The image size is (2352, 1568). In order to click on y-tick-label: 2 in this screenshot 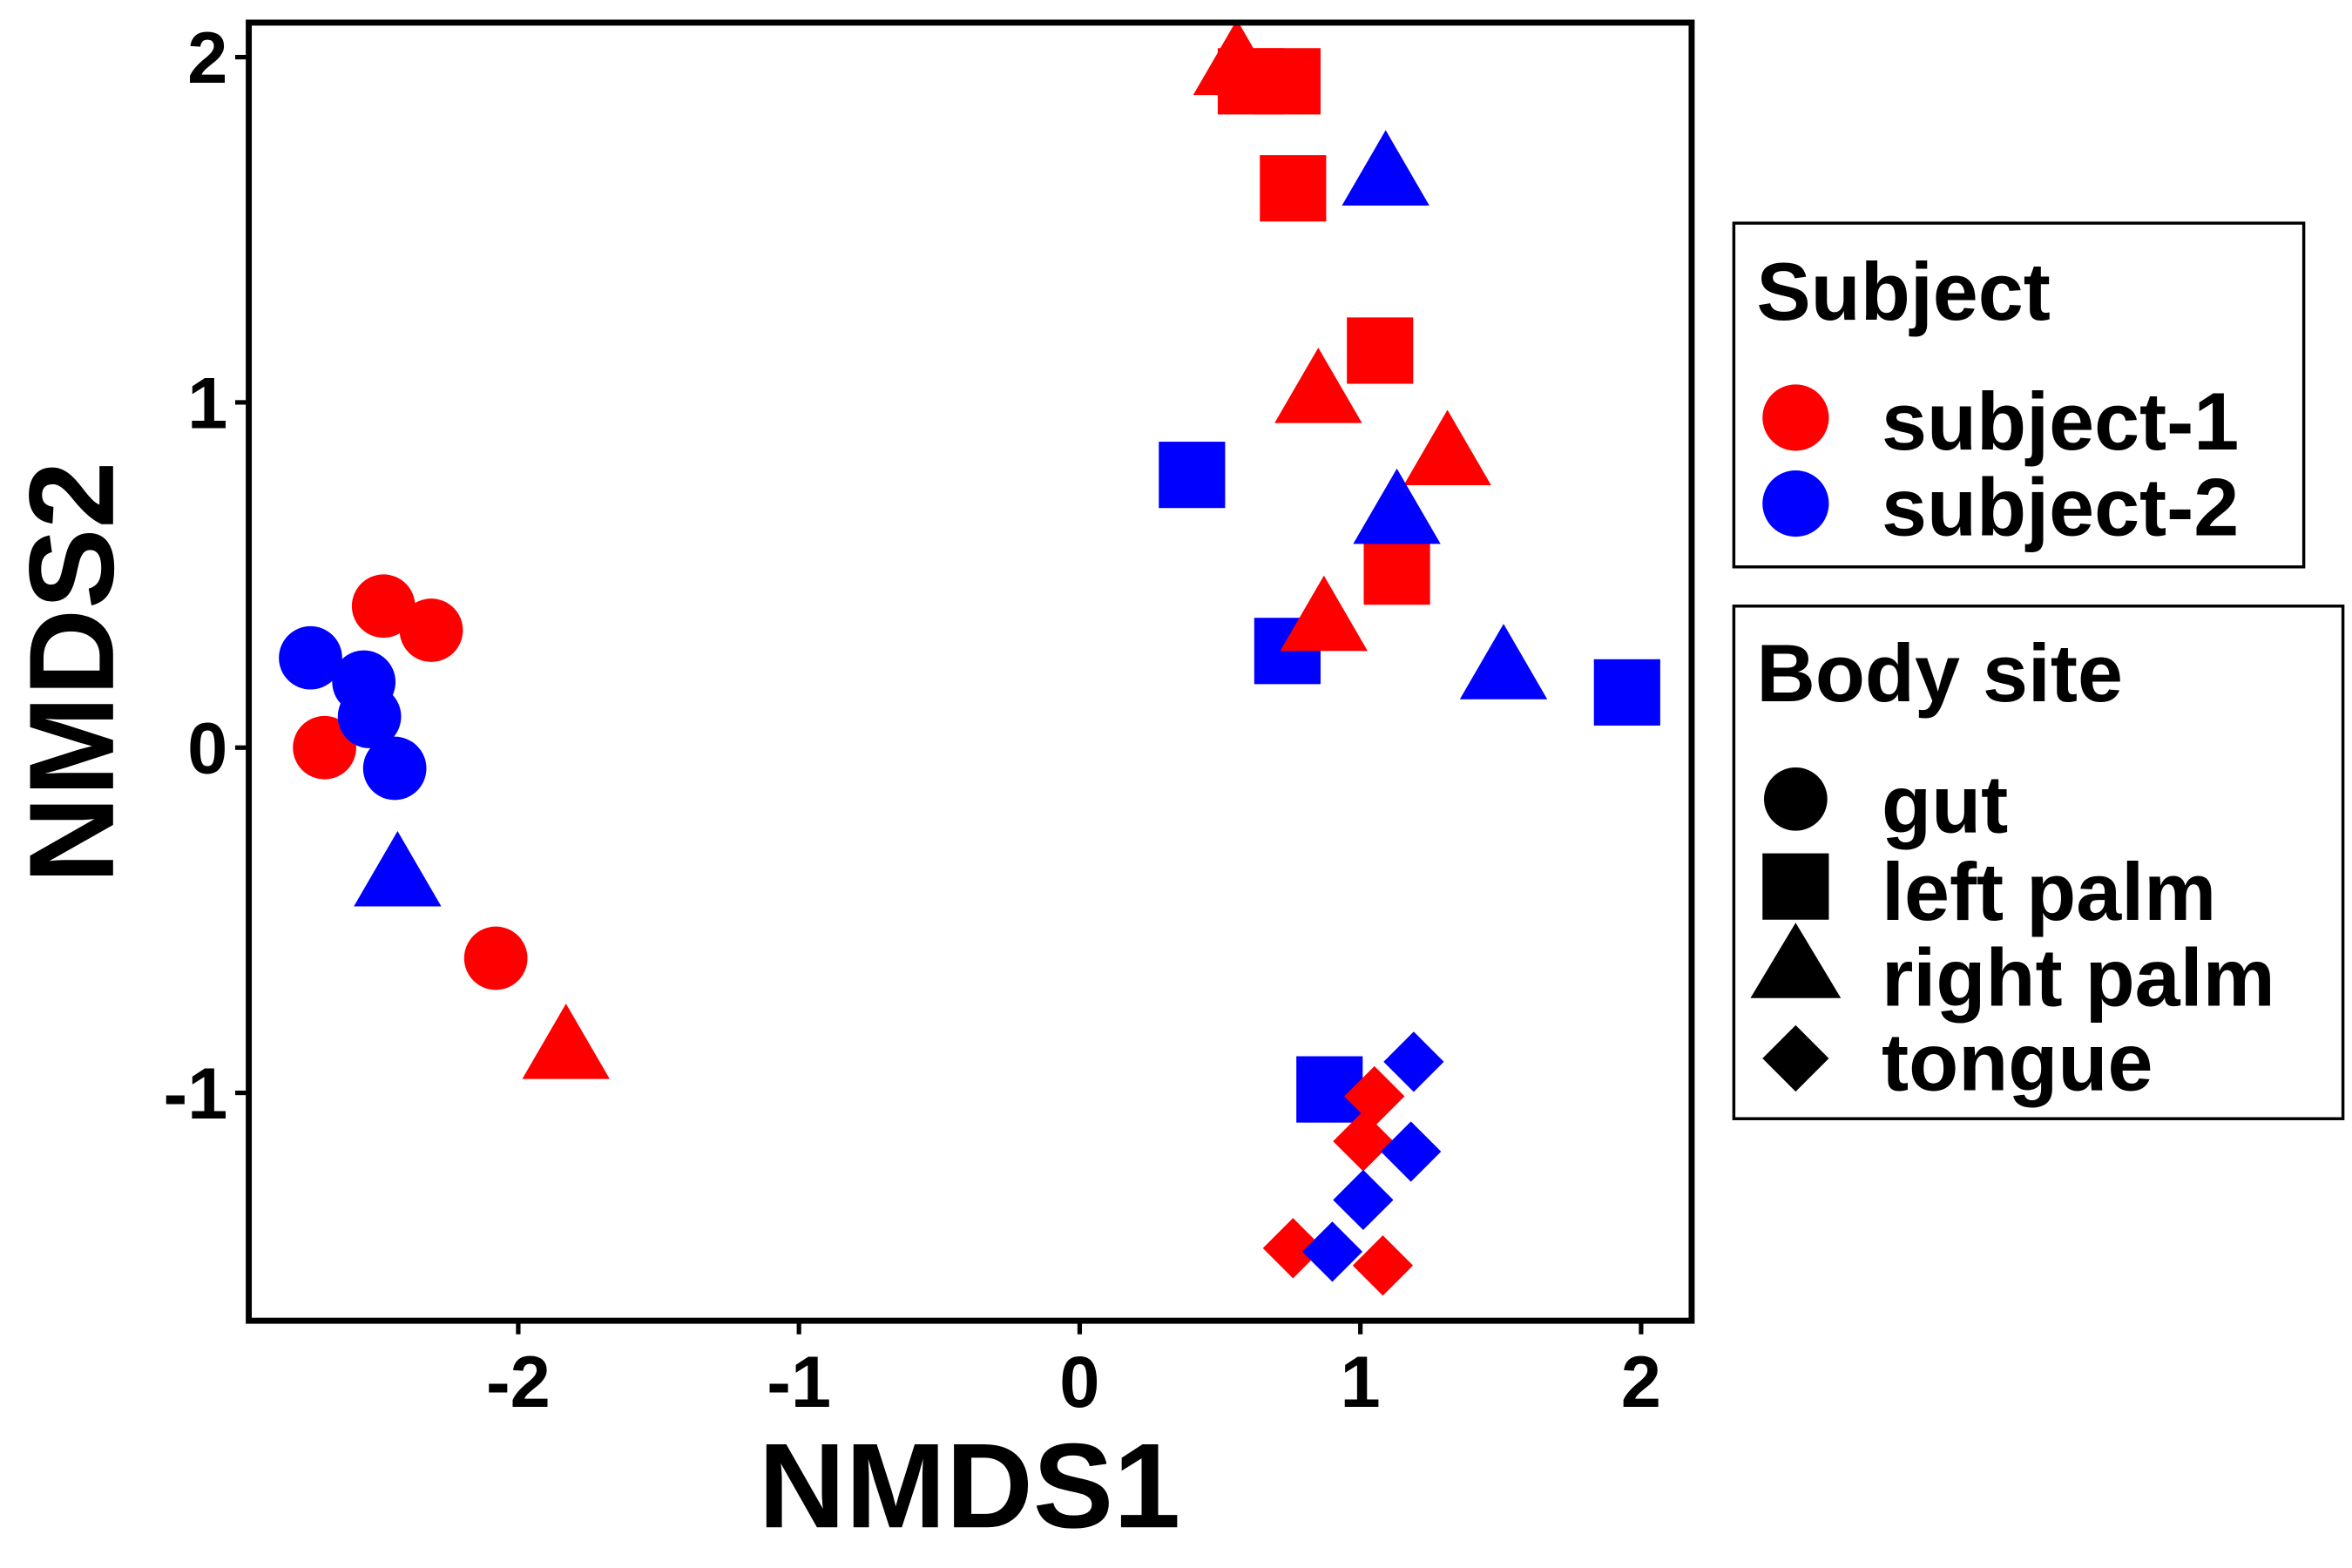, I will do `click(207, 58)`.